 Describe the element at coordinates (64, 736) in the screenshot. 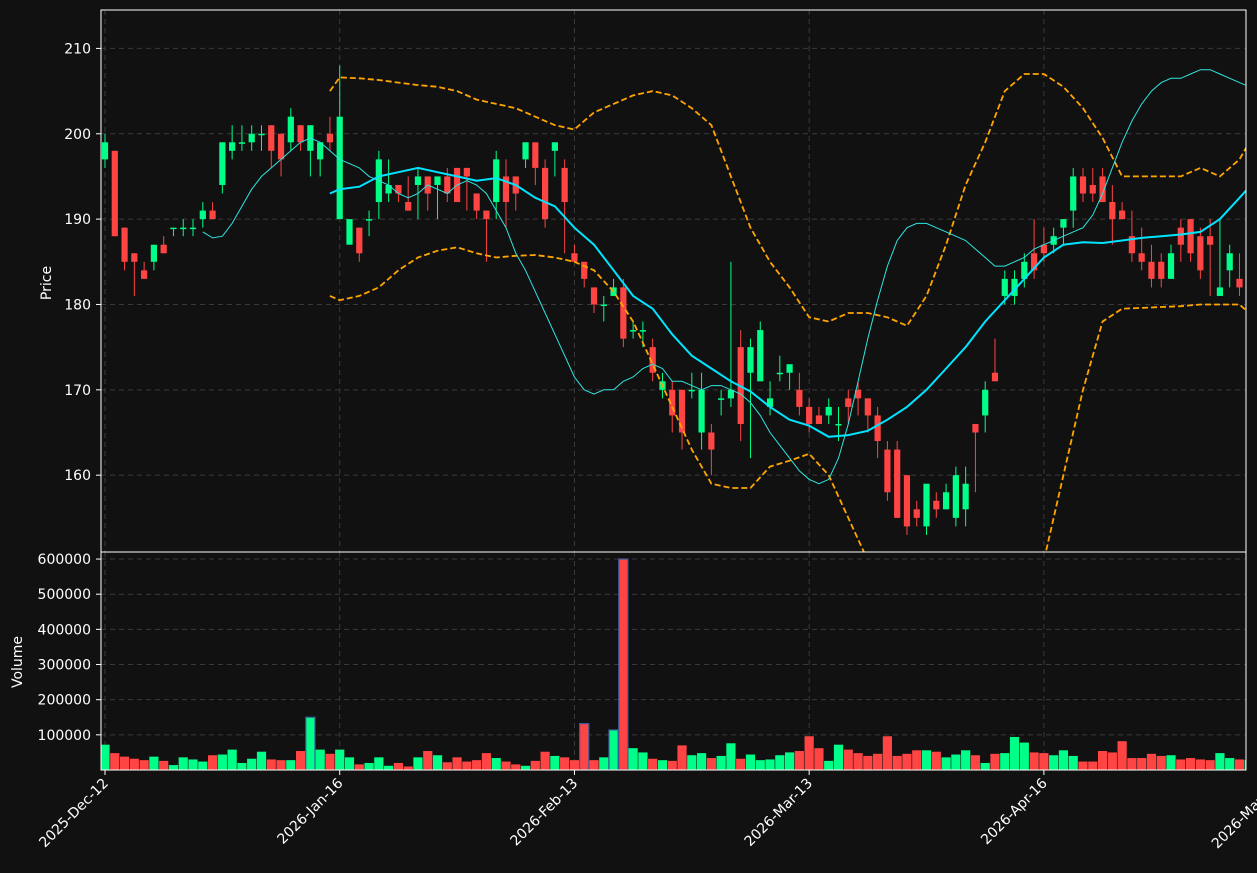

I see `volume-tick-label: 100000` at that location.